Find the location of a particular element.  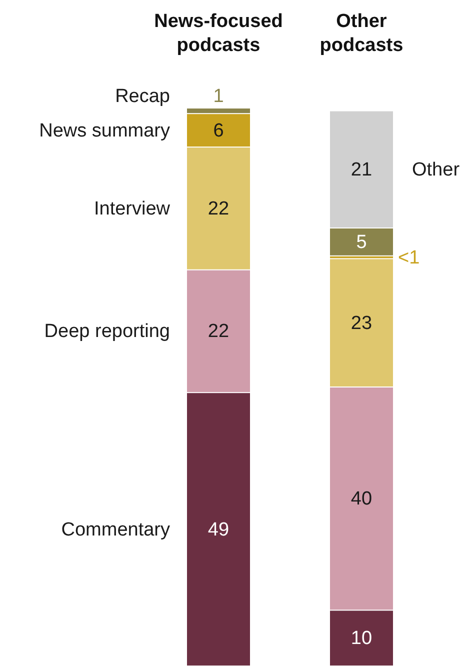

data-label: 5 is located at coordinates (361, 242).